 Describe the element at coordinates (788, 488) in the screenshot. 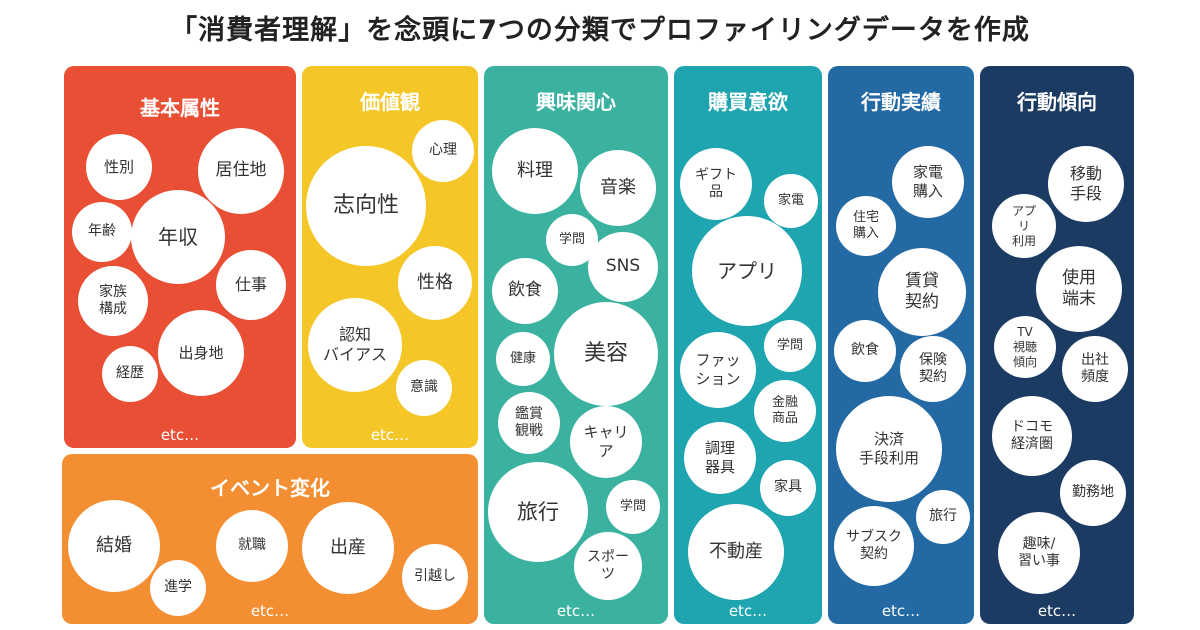

I see `bubble-furniture: 家具` at that location.